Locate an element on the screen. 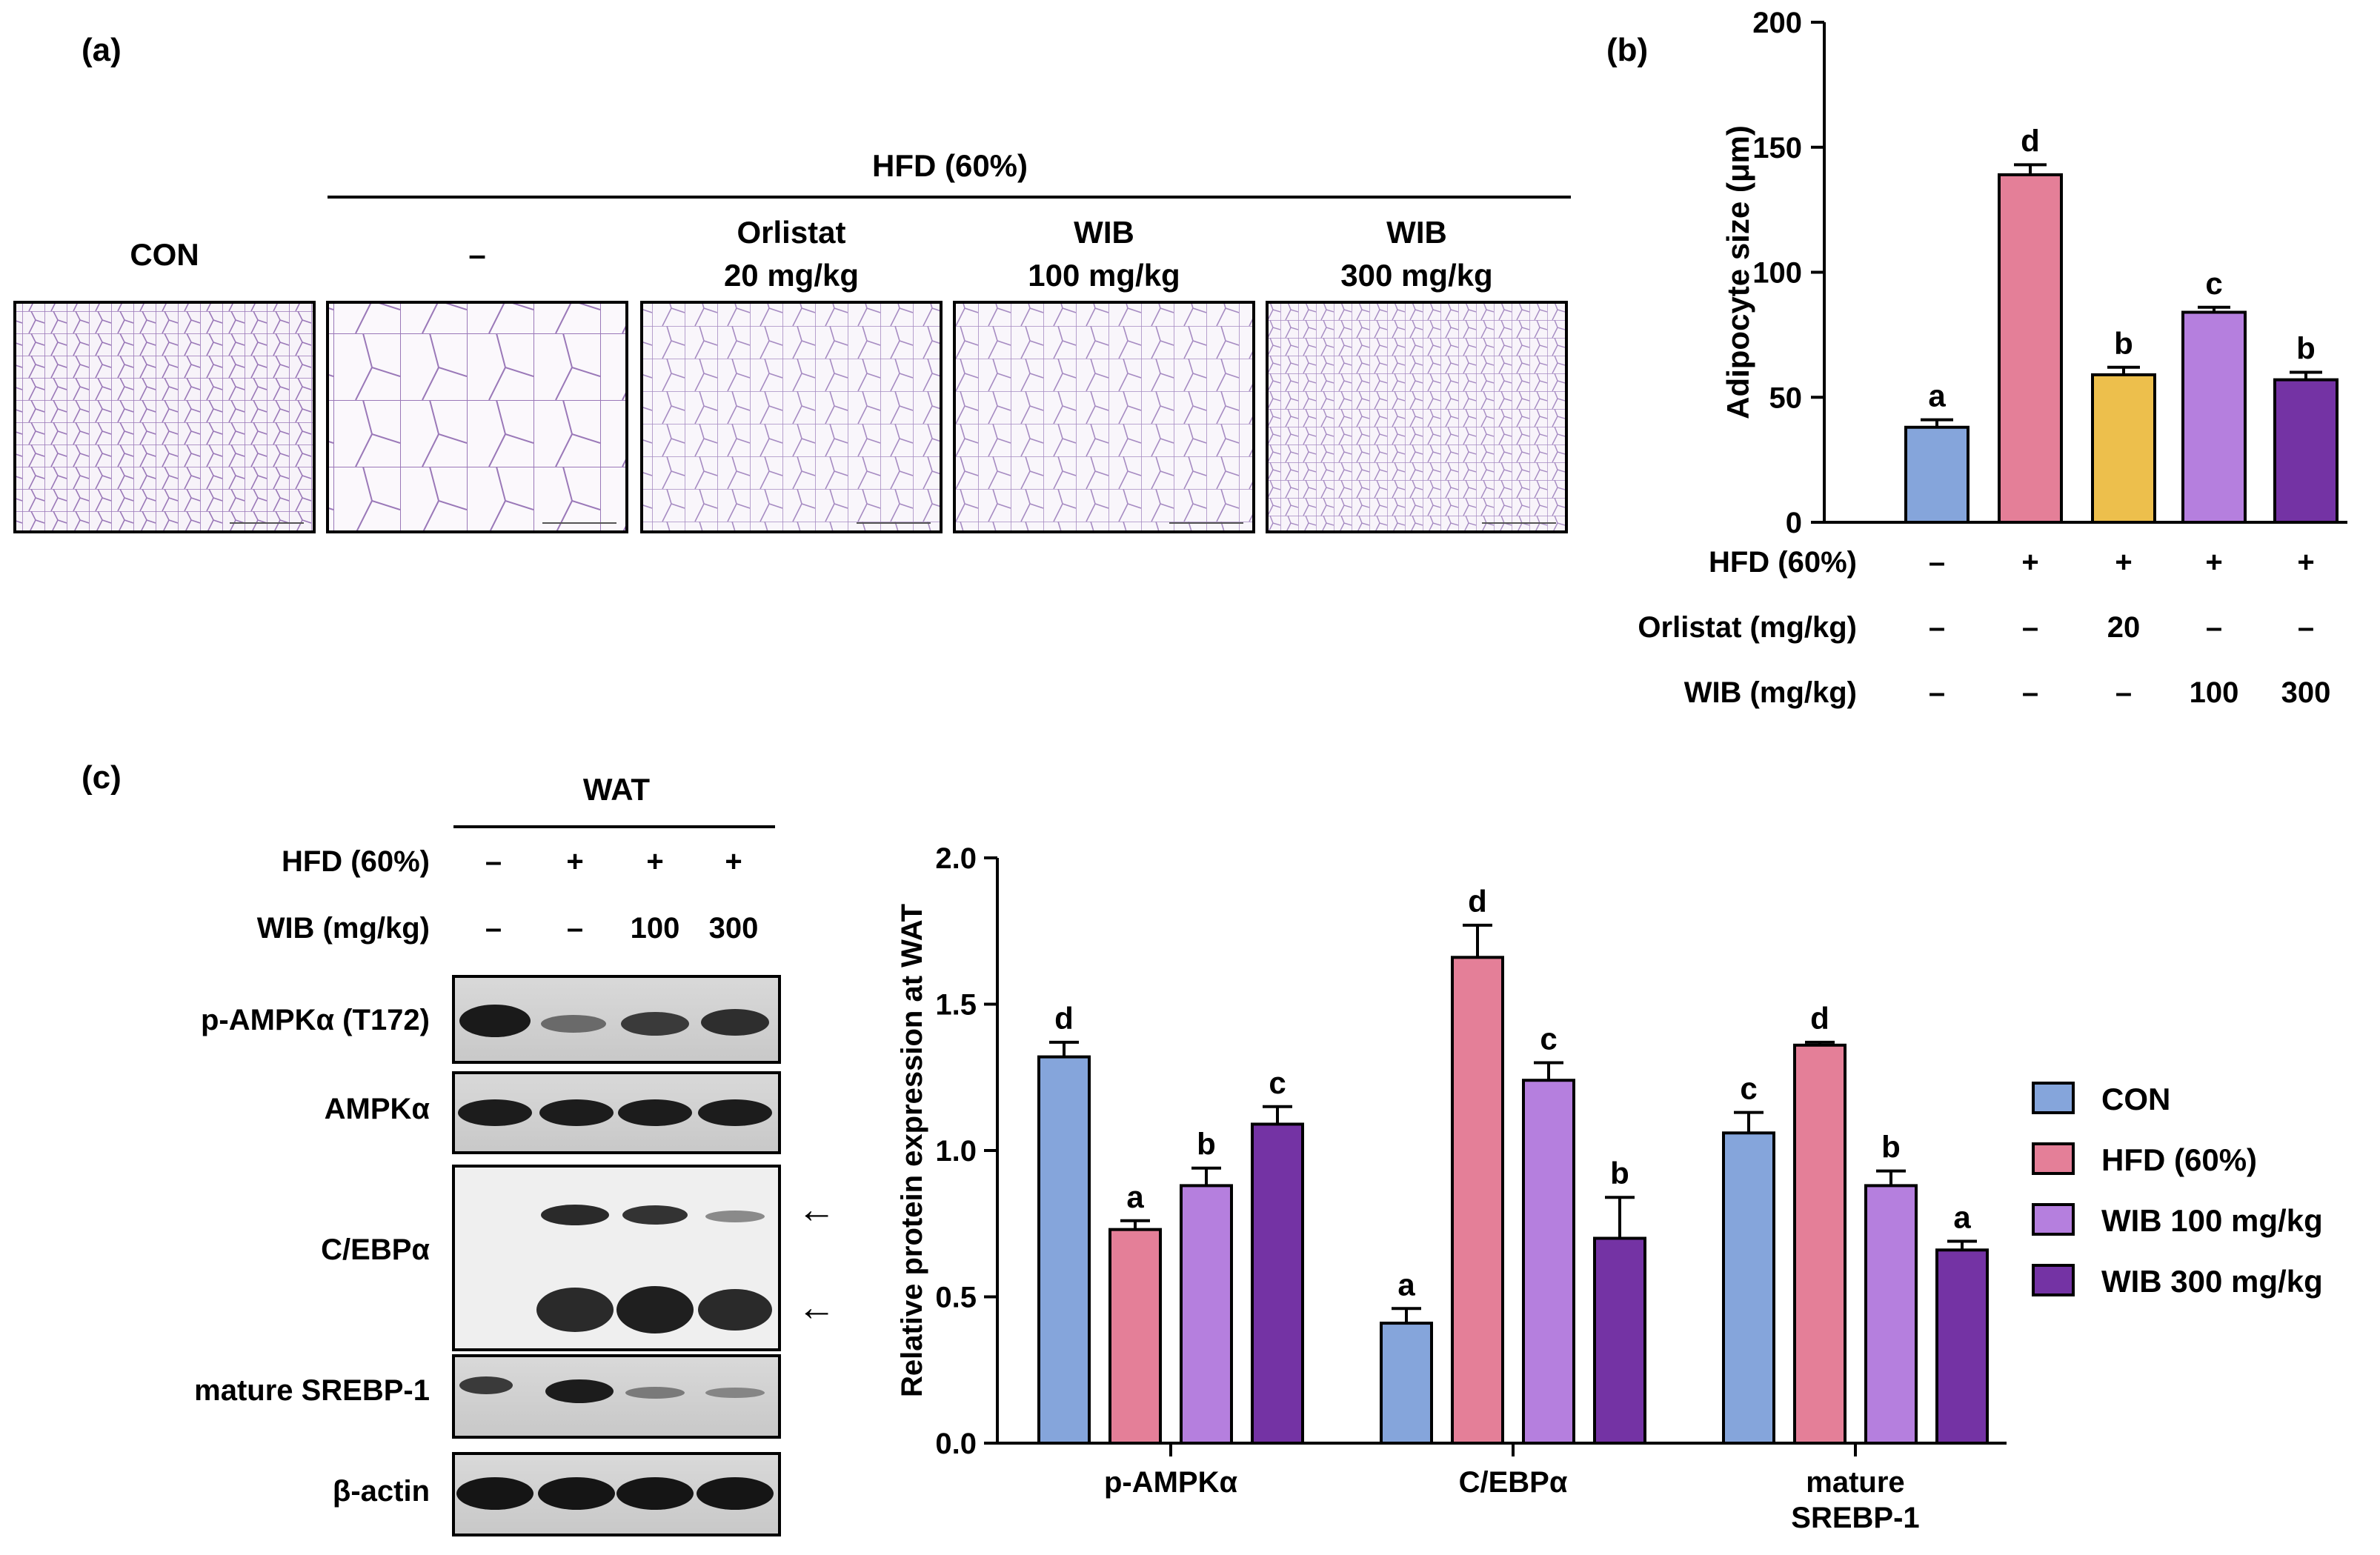 This screenshot has width=2380, height=1555. blot-strip-p-ampk is located at coordinates (616, 1020).